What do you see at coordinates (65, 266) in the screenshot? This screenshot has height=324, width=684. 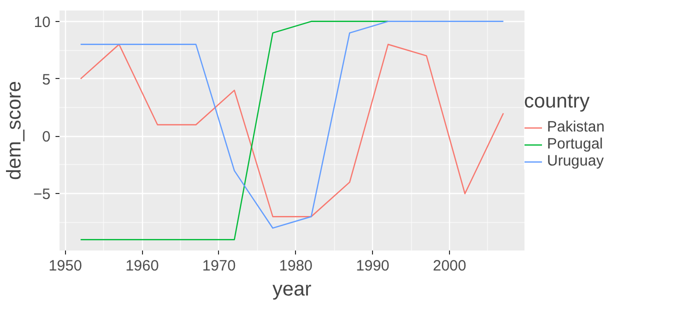 I see `x-tick-label: 1950` at bounding box center [65, 266].